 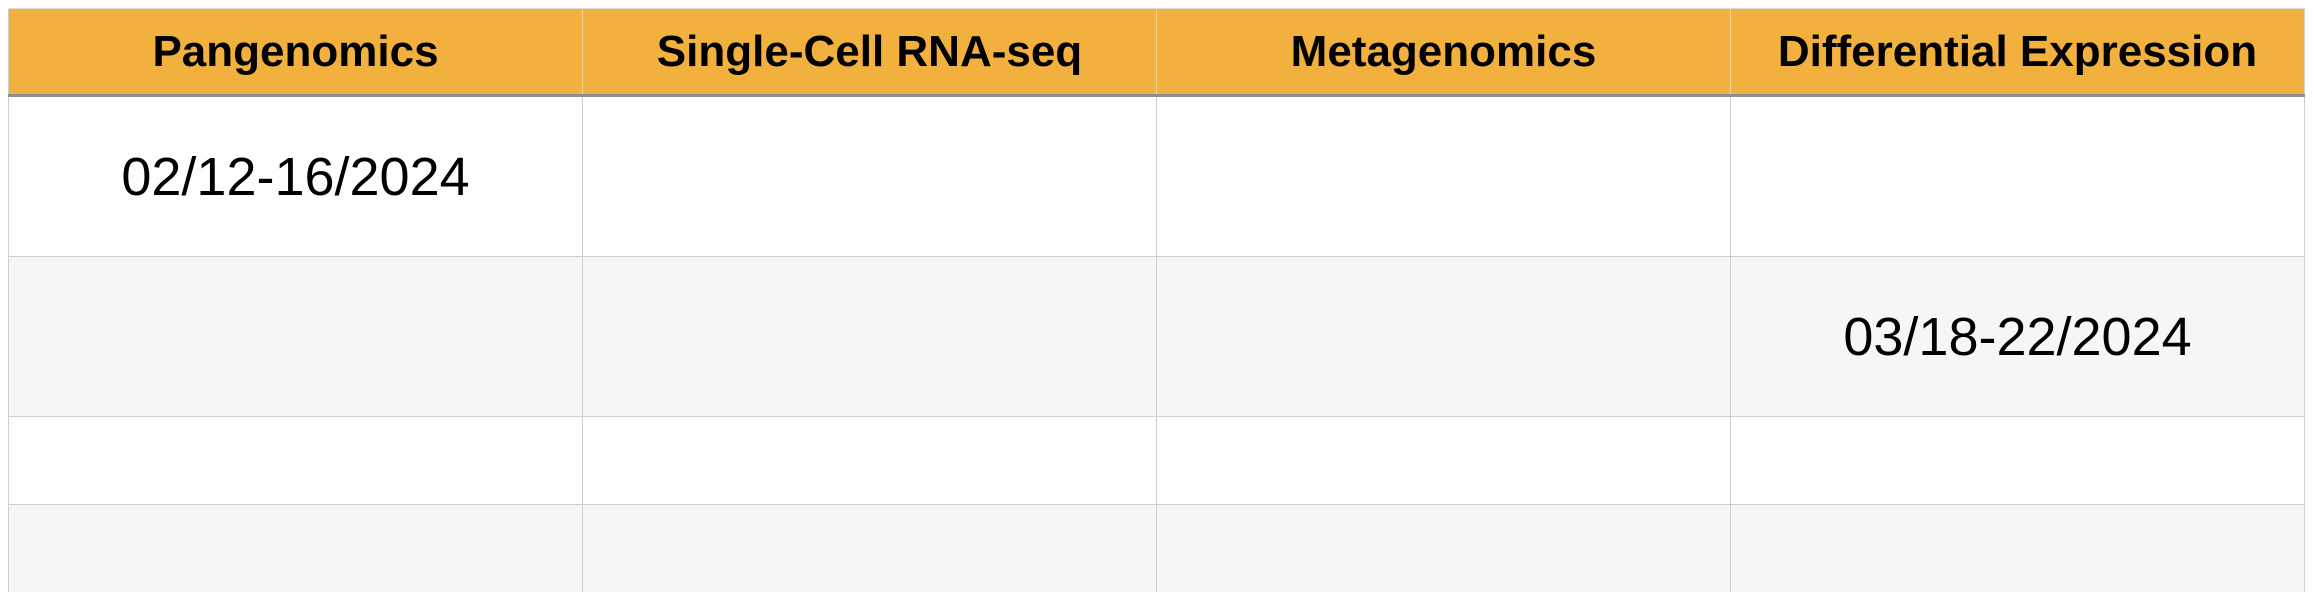 I want to click on column-header-differential-expression: Differential Expression, so click(x=2017, y=52).